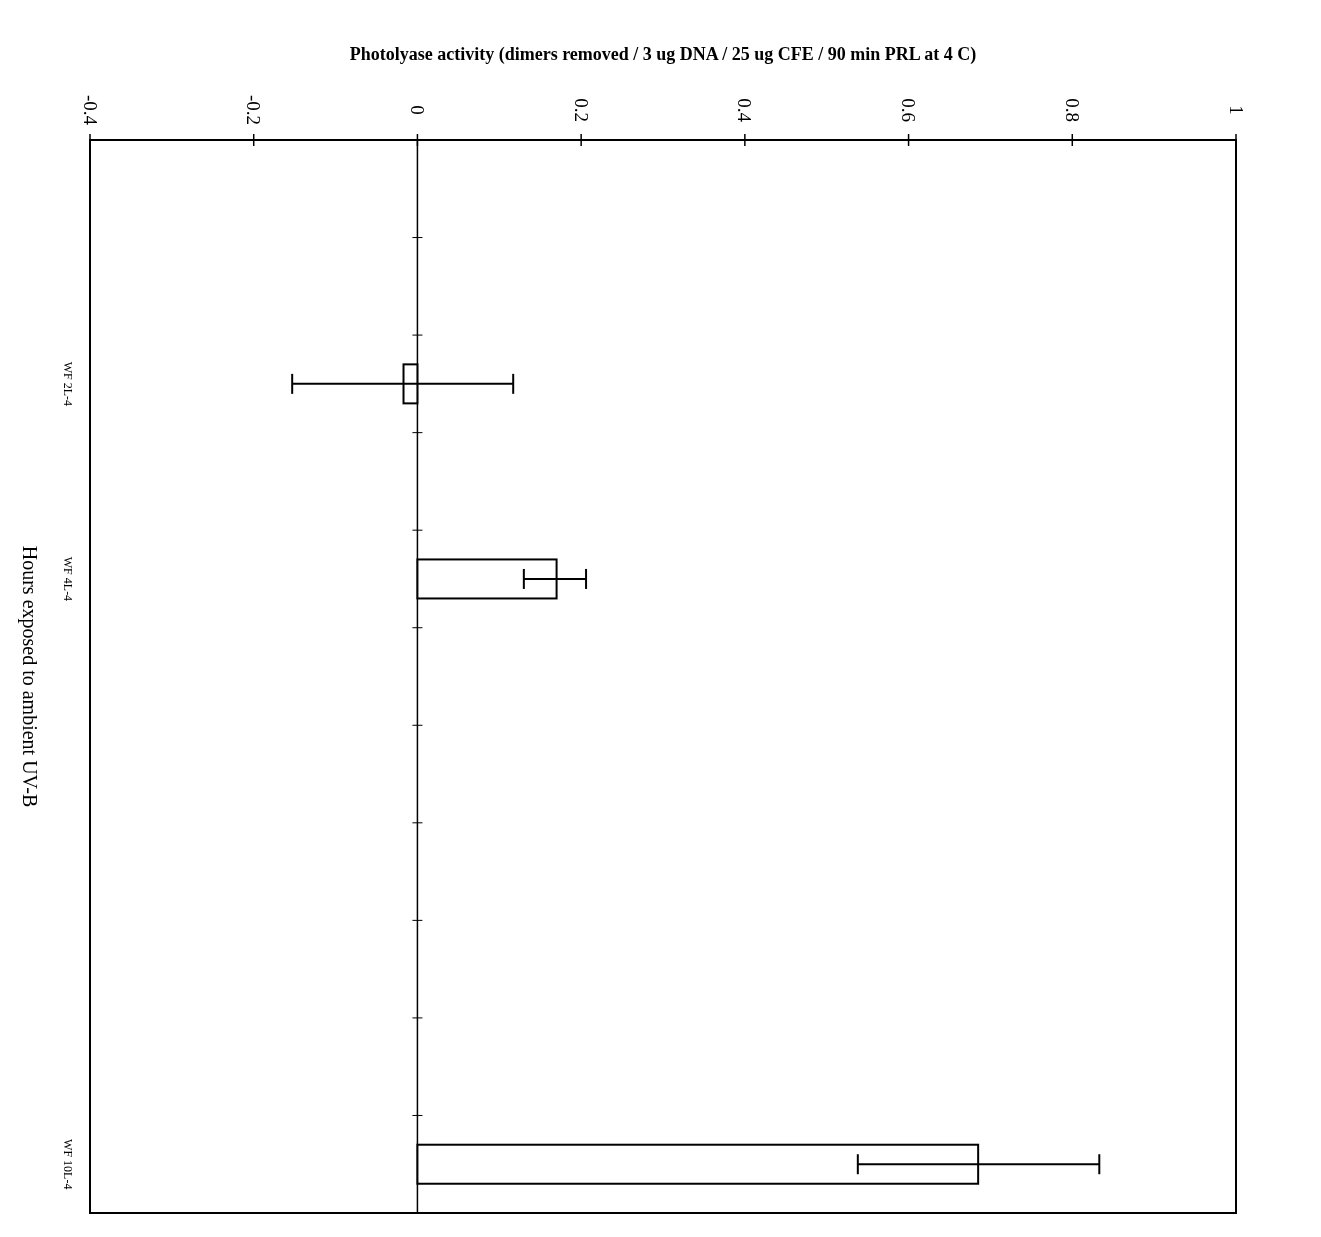 The width and height of the screenshot is (1321, 1237). I want to click on x-tick-label: -0.4, so click(90, 110).